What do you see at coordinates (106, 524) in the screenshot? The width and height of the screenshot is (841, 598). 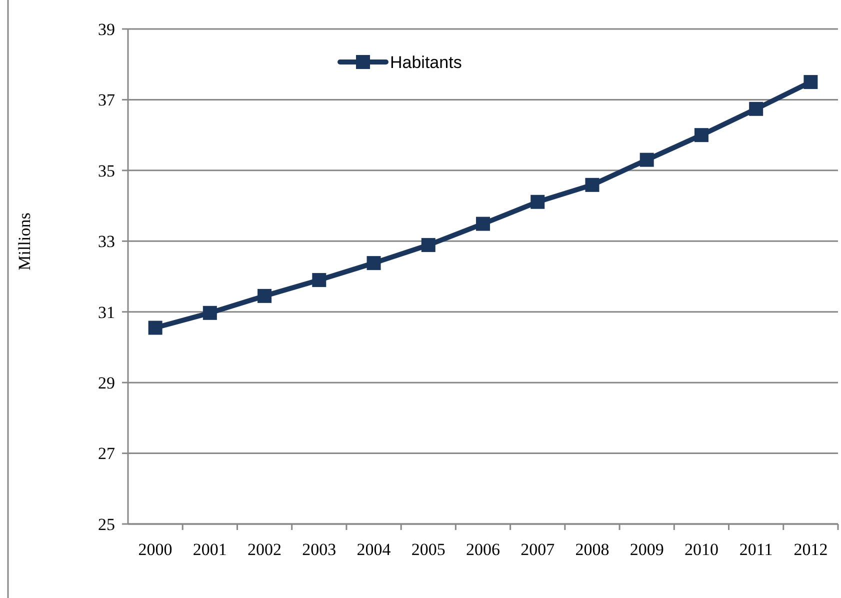 I see `y-tick-label: 25` at bounding box center [106, 524].